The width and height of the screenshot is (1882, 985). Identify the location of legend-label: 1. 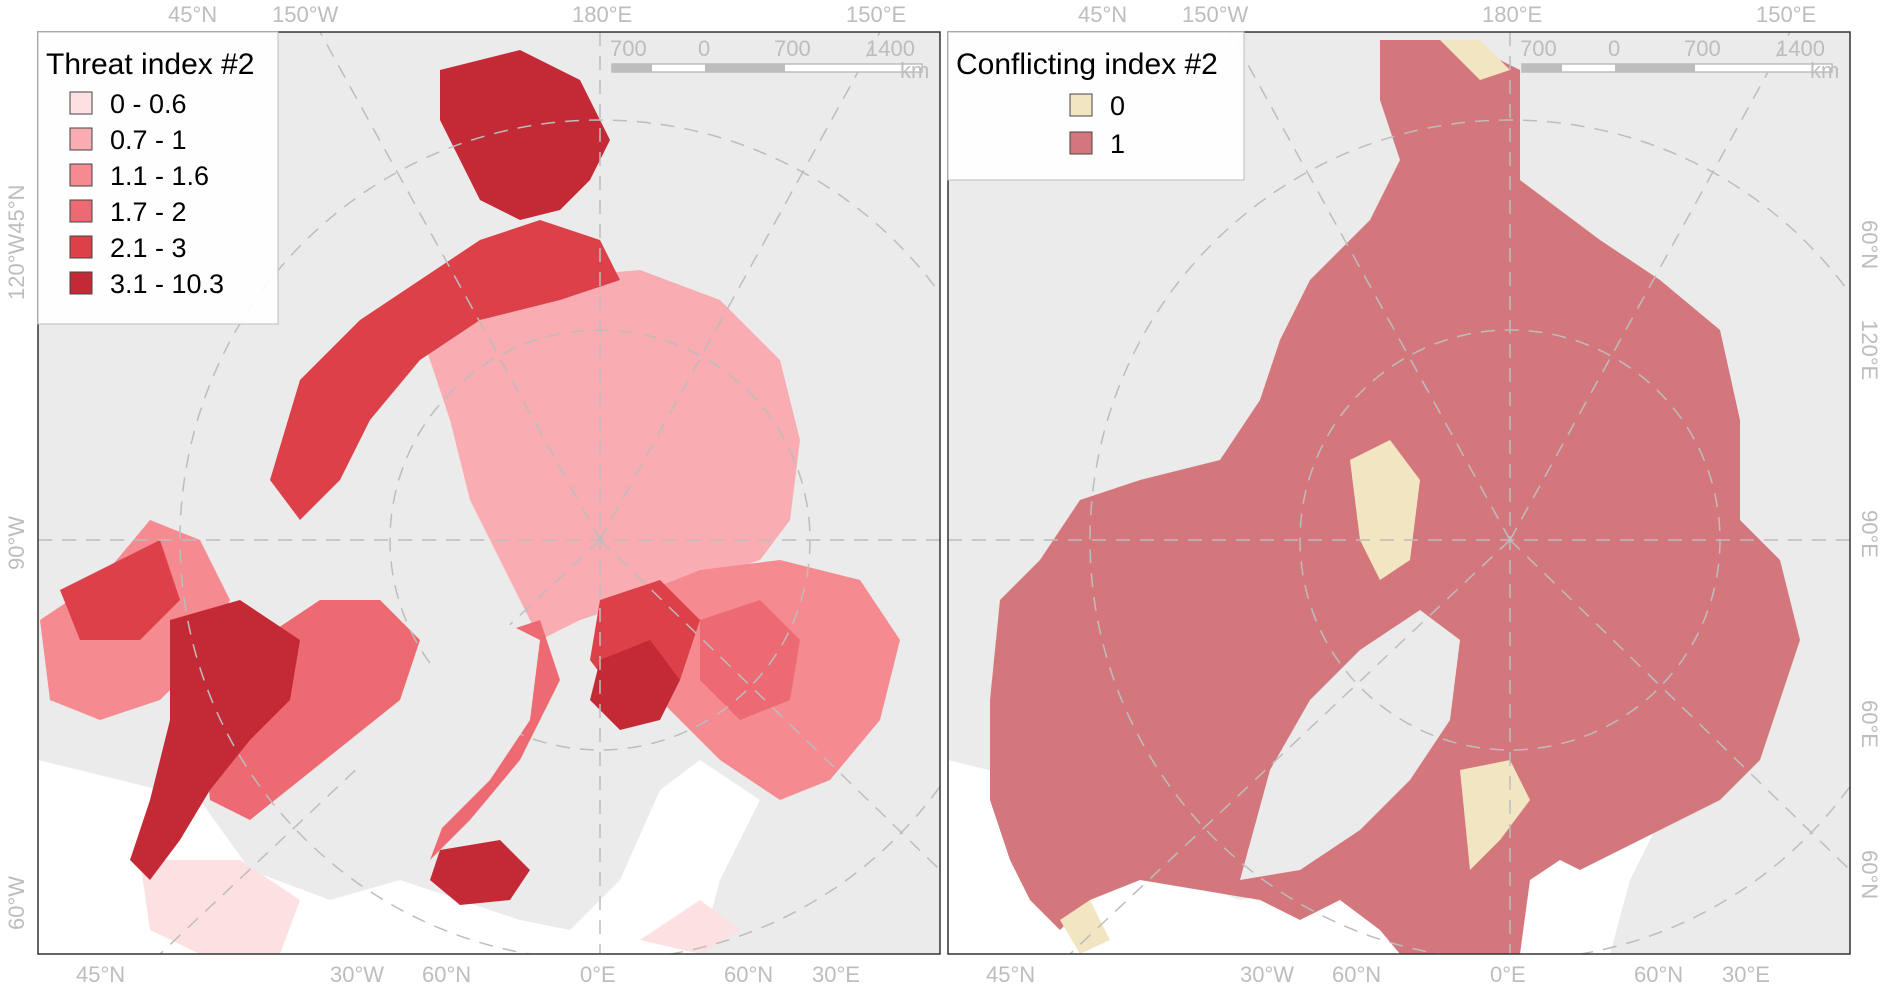
(1117, 144).